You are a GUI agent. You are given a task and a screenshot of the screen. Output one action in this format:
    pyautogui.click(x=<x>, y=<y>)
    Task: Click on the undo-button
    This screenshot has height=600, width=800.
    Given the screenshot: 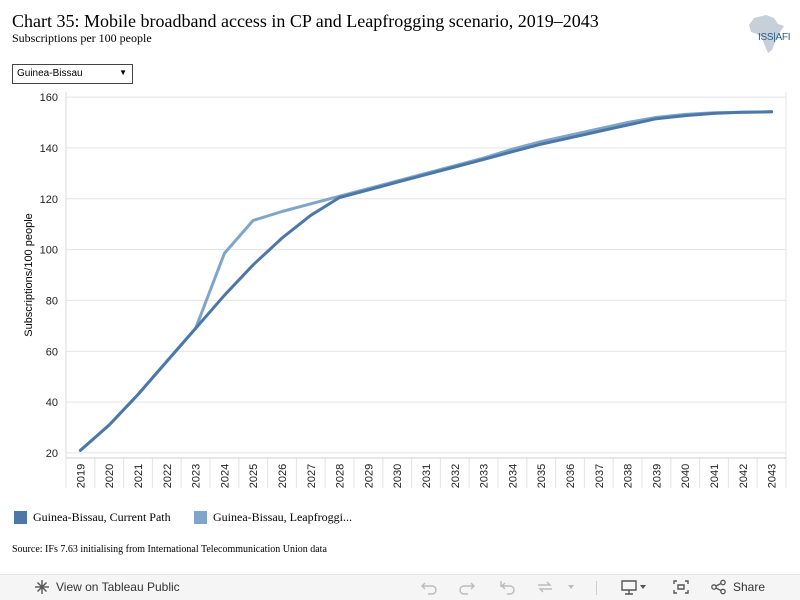 What is the action you would take?
    pyautogui.click(x=429, y=587)
    